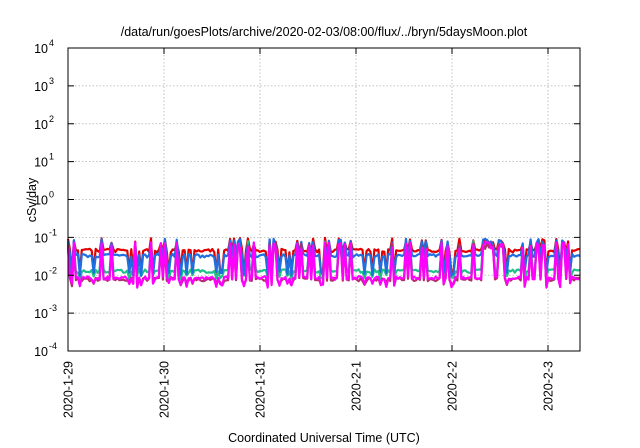 This screenshot has height=448, width=640. I want to click on y-tick-label-exponent: 0, so click(51, 195).